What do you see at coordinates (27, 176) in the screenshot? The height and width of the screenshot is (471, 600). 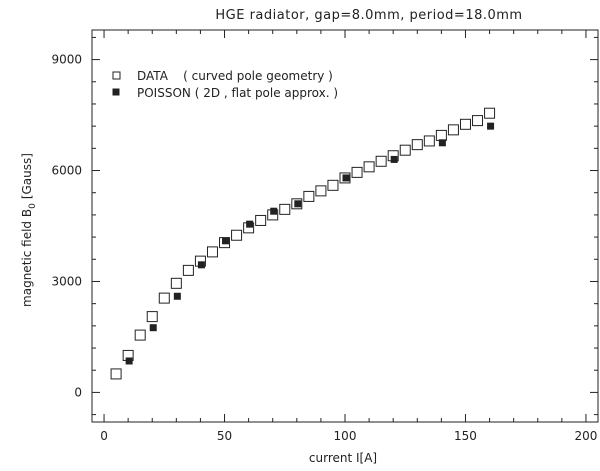 I see `y-axis-label-unit: [Gauss]` at bounding box center [27, 176].